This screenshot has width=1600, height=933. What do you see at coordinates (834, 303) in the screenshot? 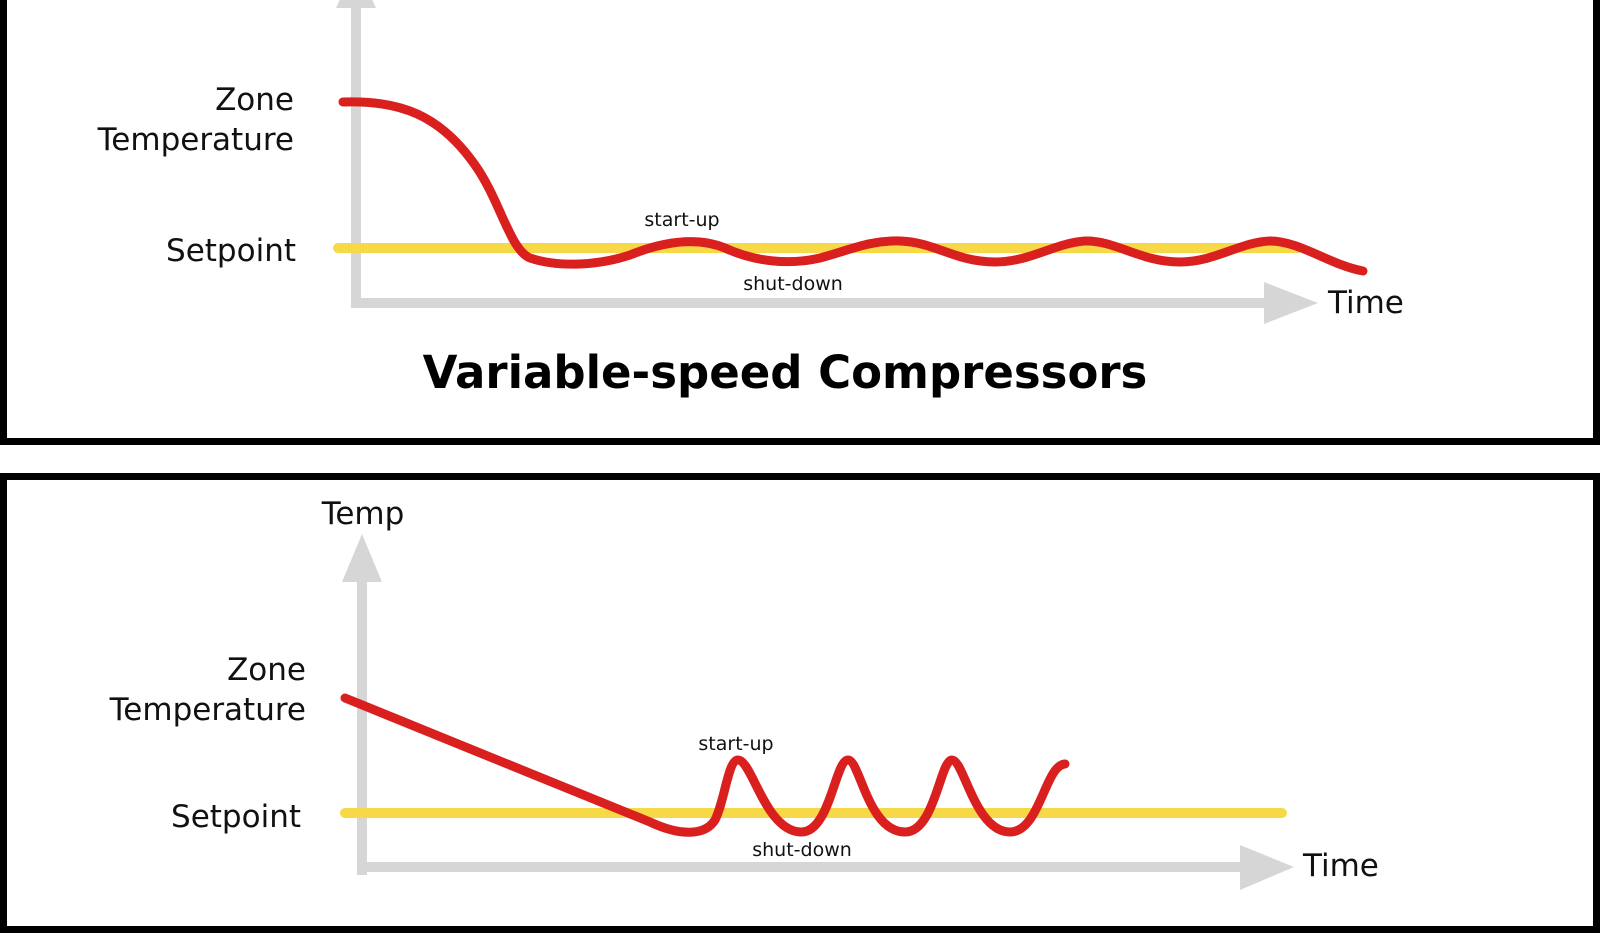
I see `top-x-axis` at bounding box center [834, 303].